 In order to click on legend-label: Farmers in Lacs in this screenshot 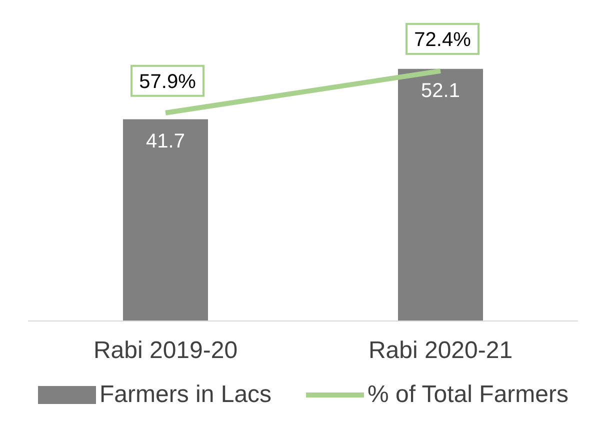, I will do `click(185, 395)`.